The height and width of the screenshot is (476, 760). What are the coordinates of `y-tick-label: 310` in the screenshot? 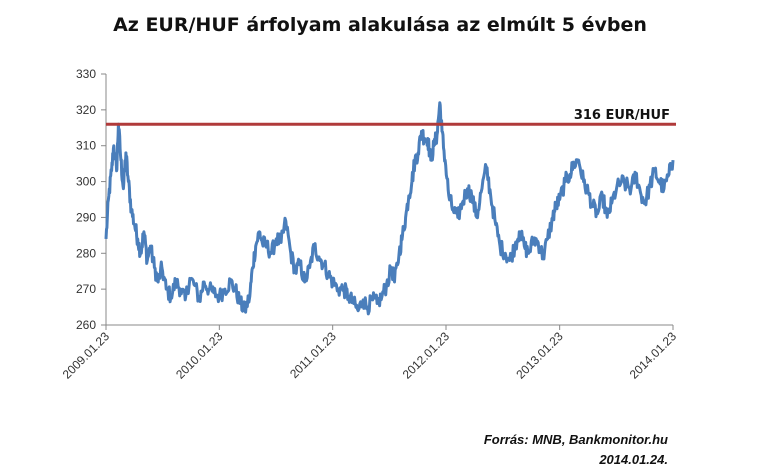 It's located at (86, 146).